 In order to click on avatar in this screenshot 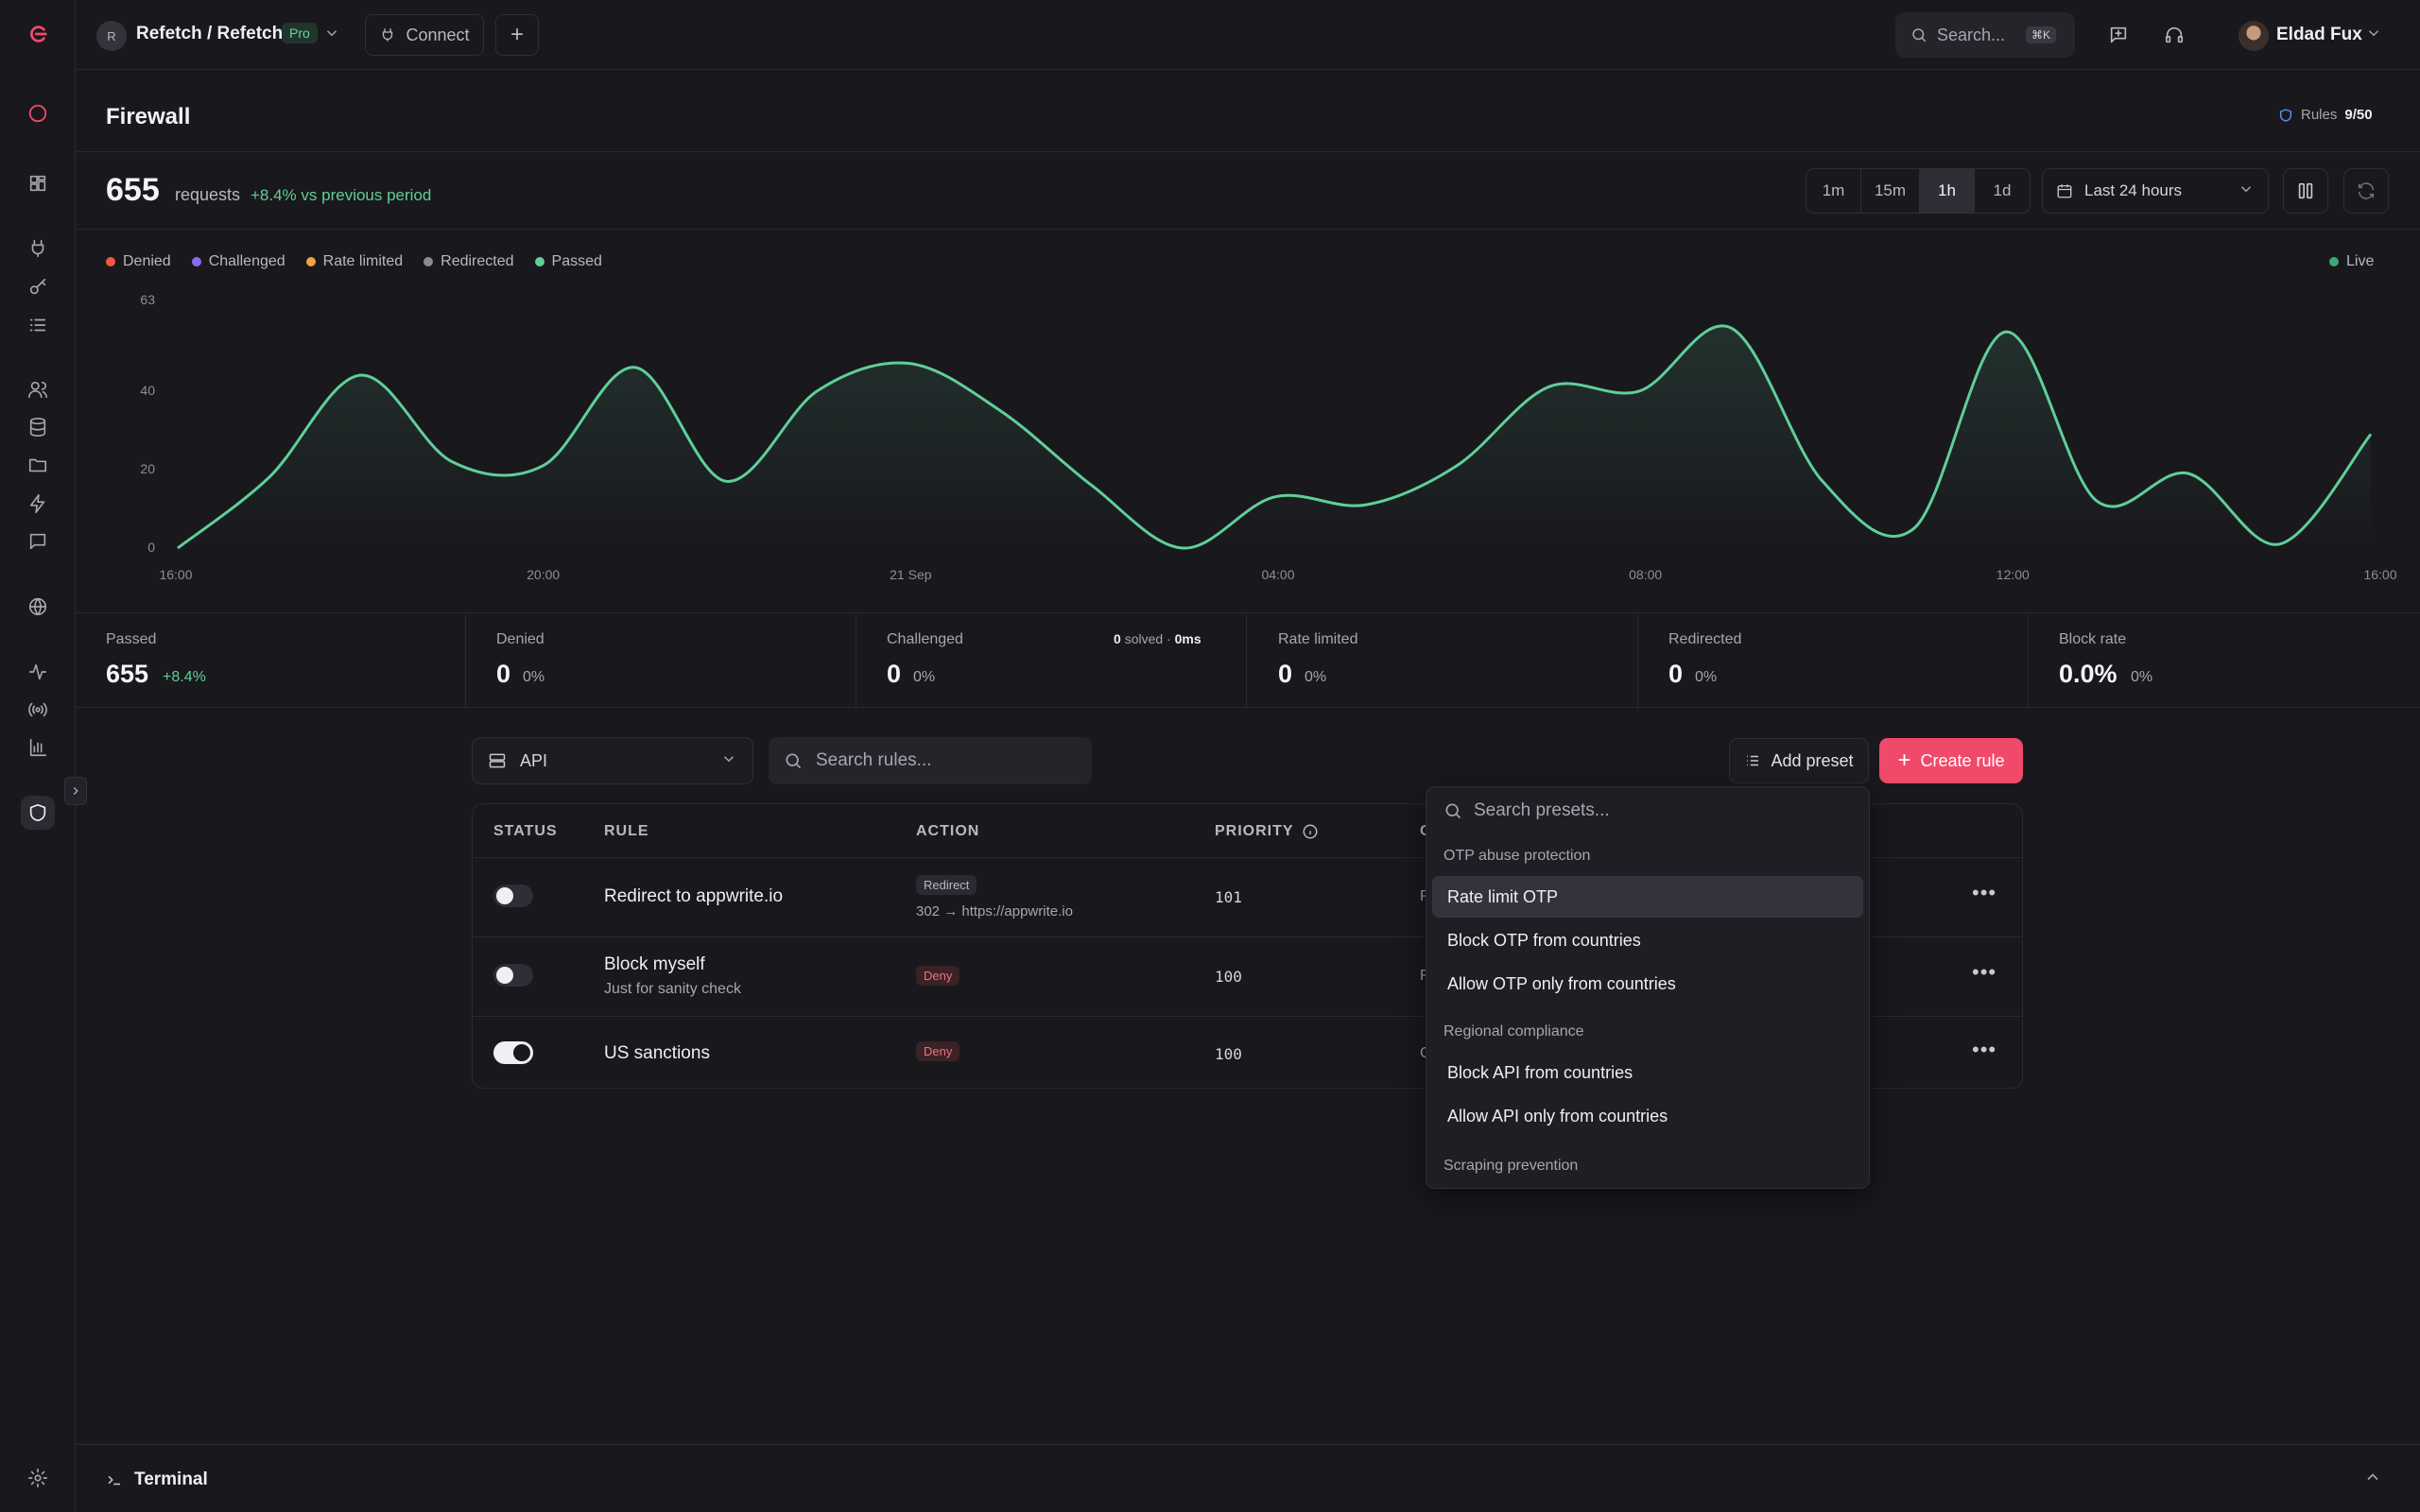, I will do `click(2253, 36)`.